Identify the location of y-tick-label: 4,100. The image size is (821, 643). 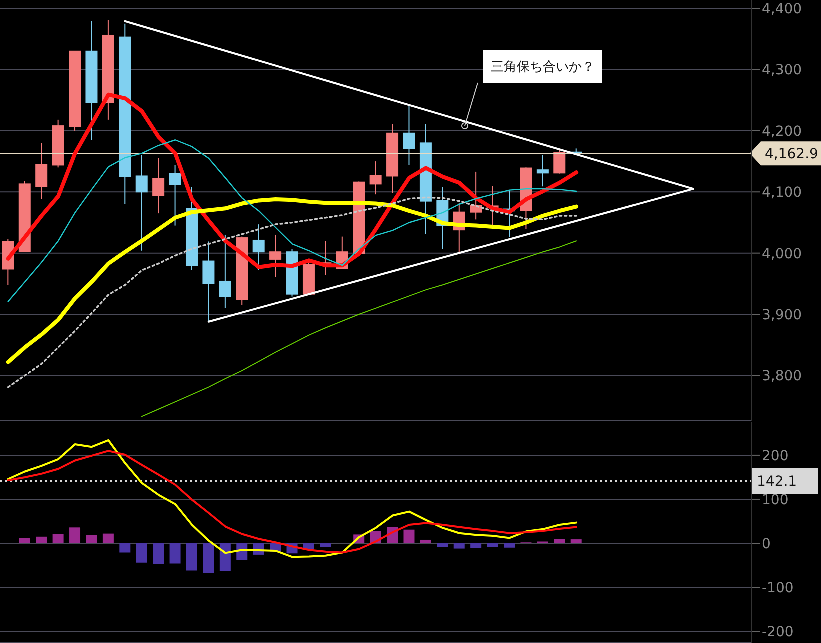
(782, 193).